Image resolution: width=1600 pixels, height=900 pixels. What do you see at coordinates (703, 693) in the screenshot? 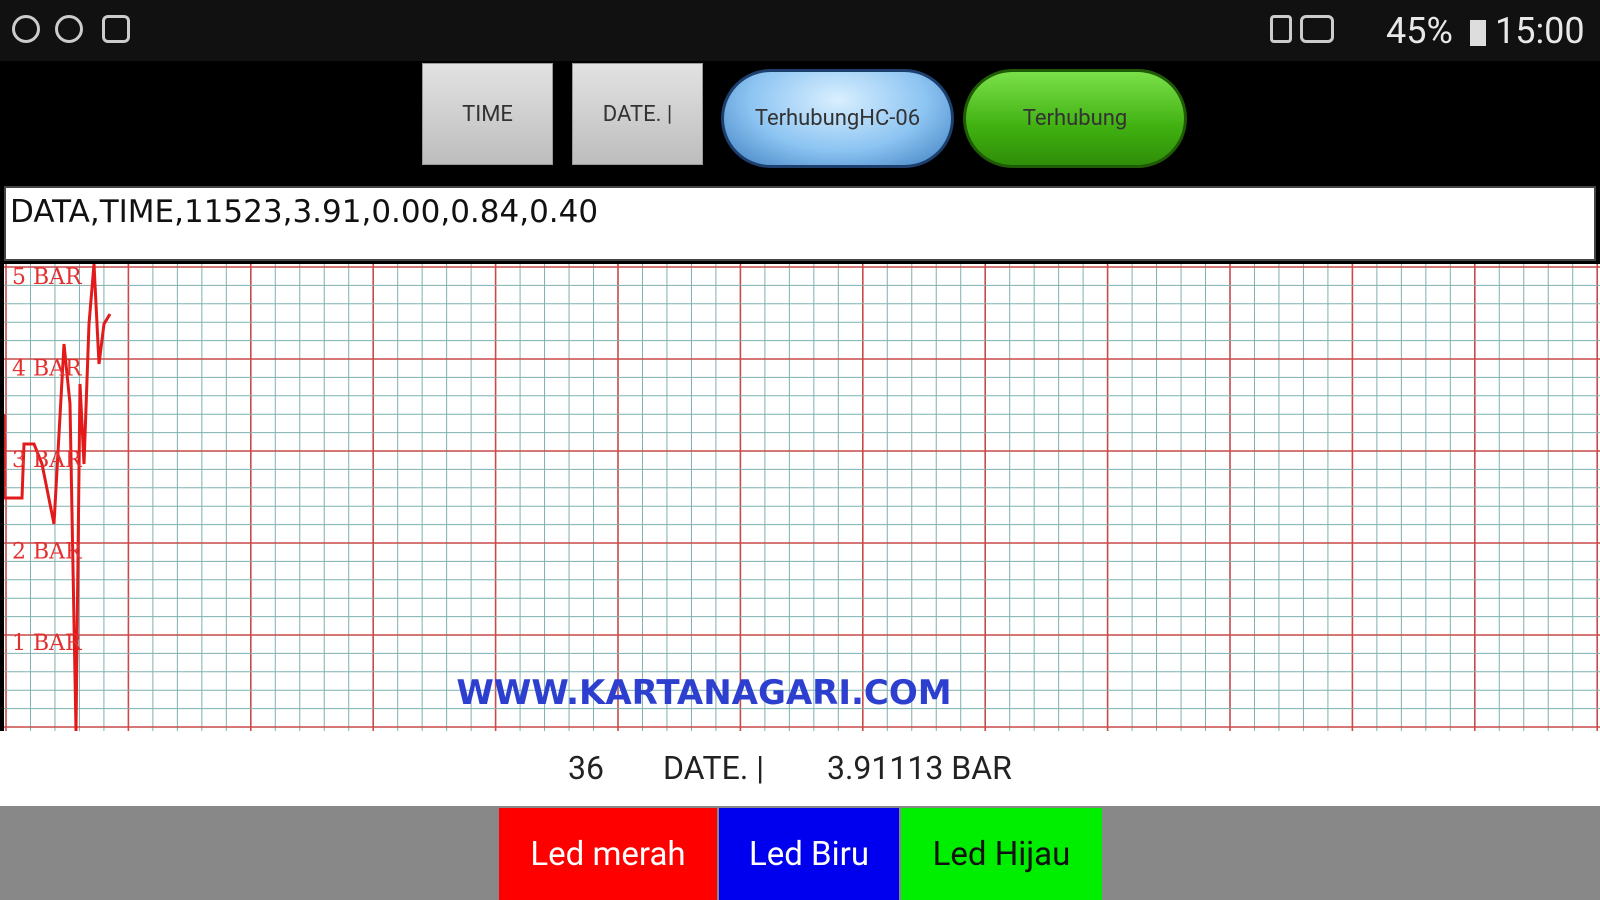
I see `watermark: WWW.KARTANAGARI.COM` at bounding box center [703, 693].